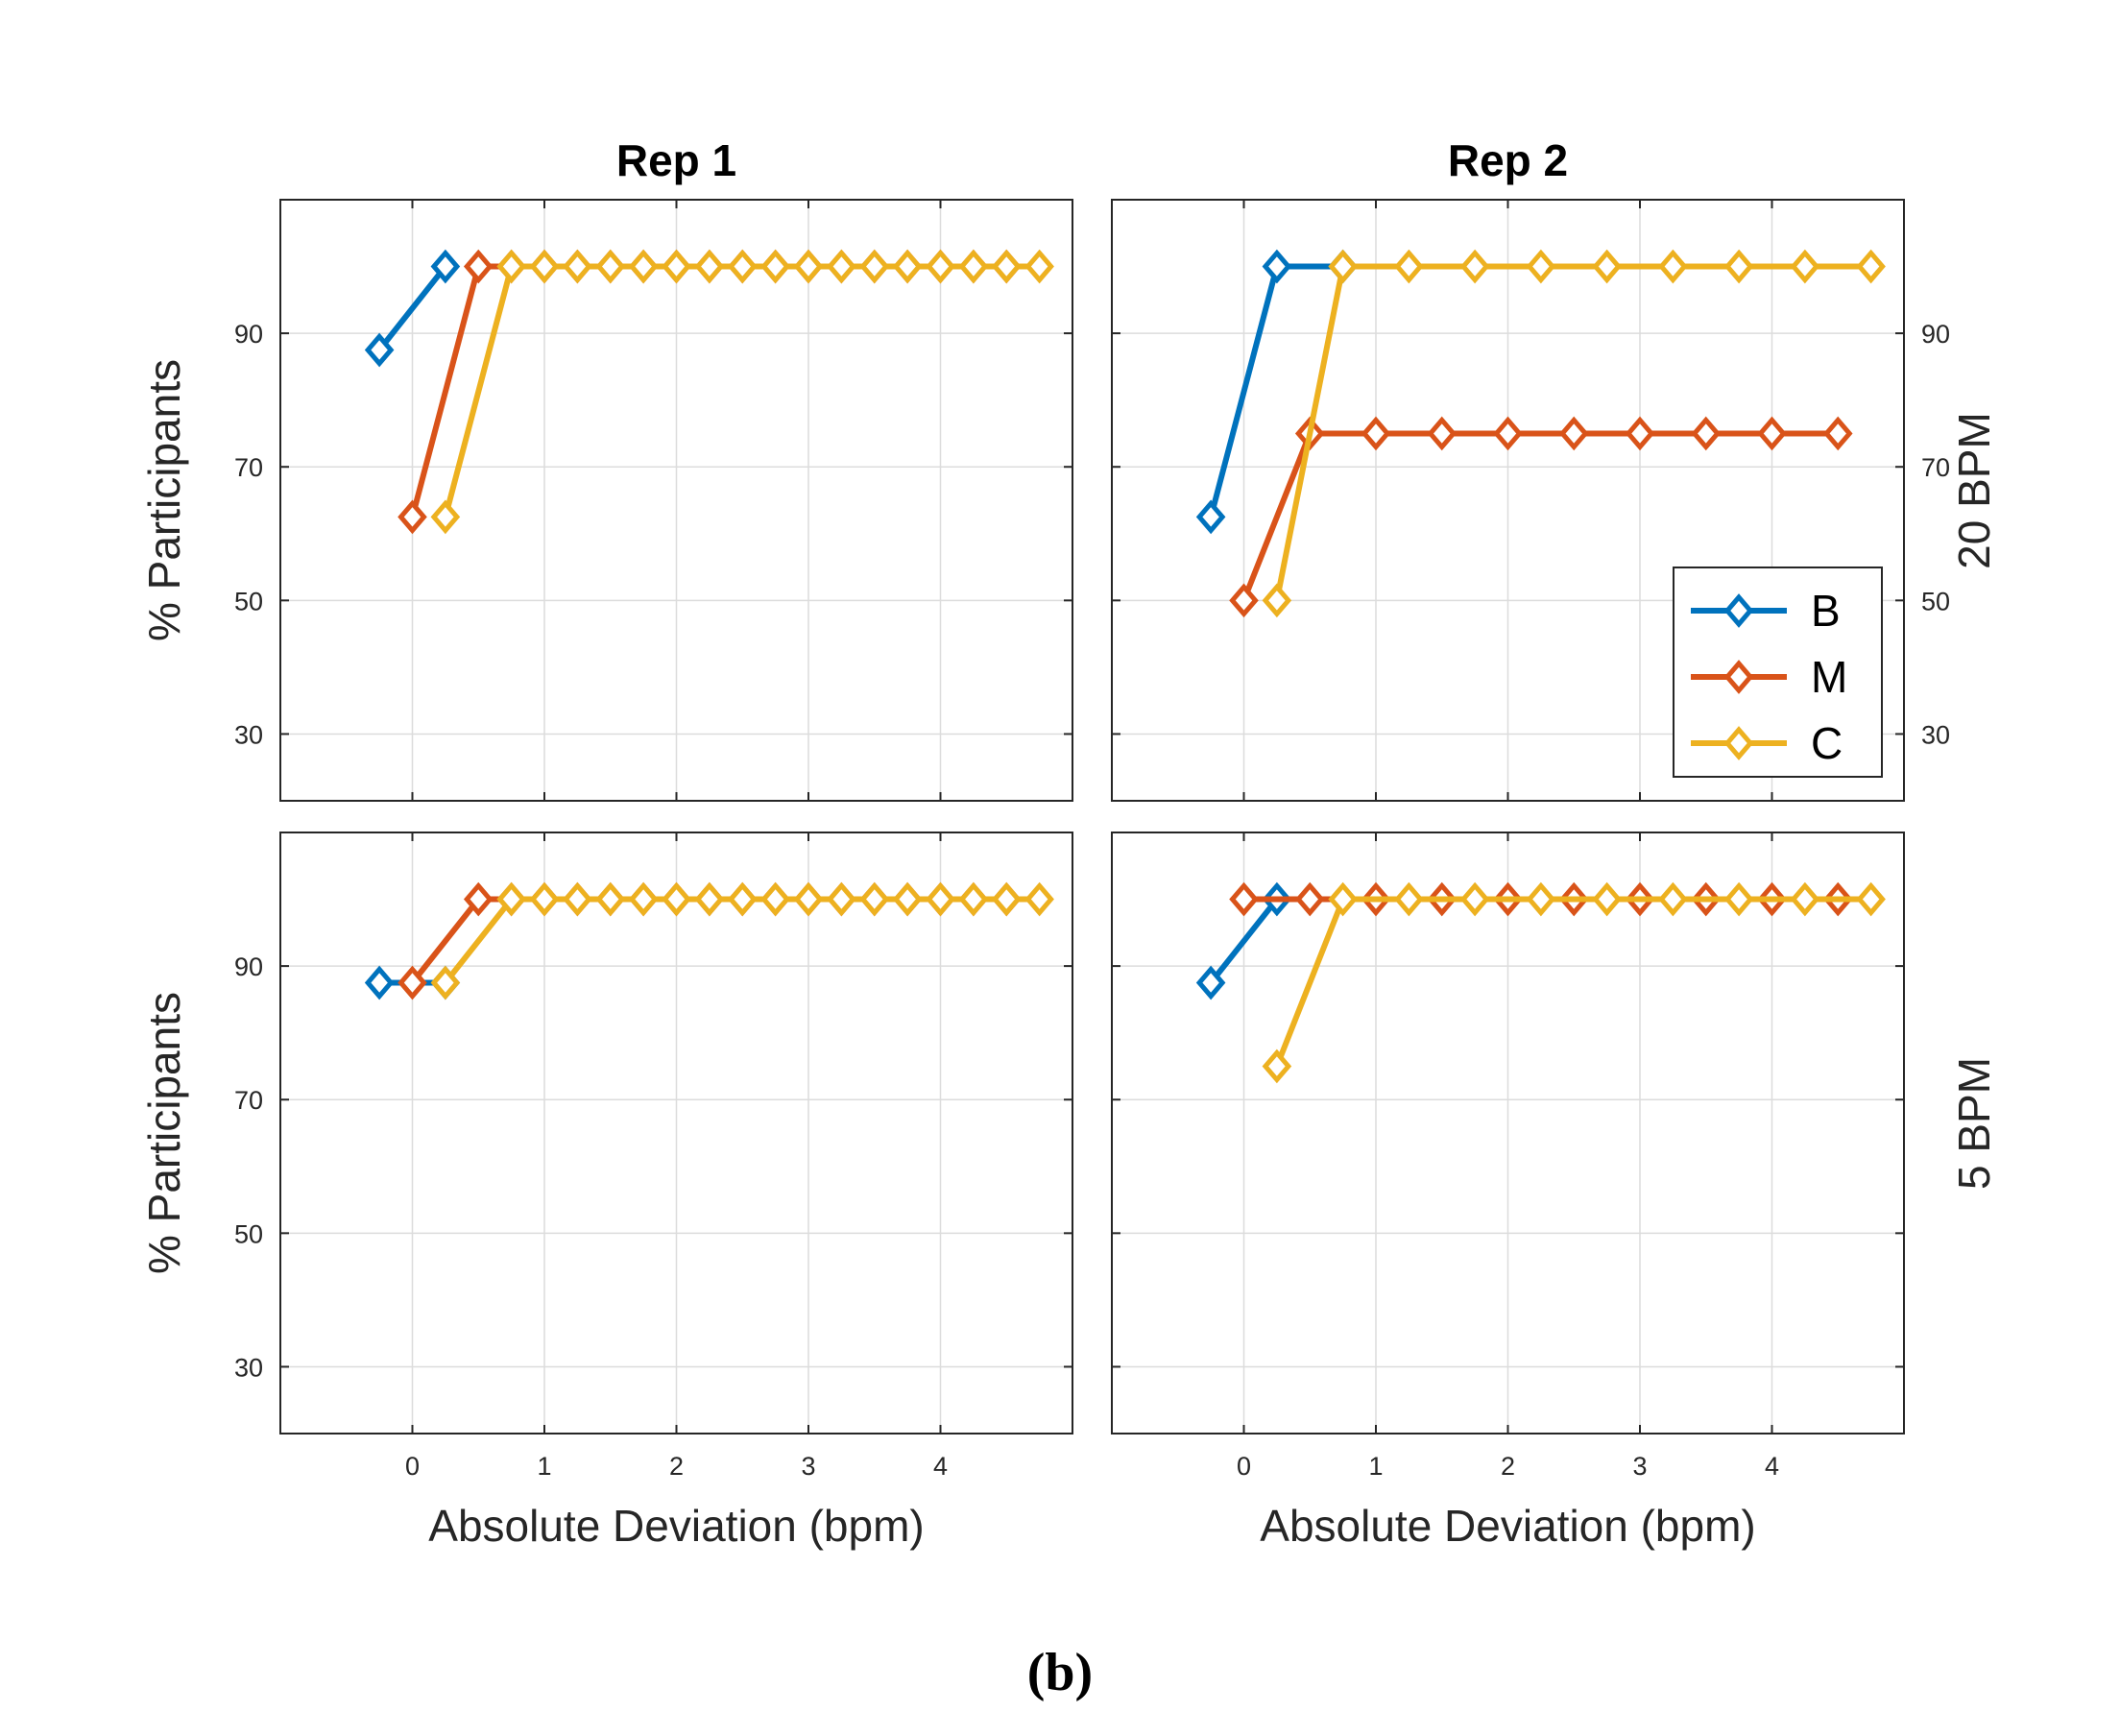 The width and height of the screenshot is (2120, 1736). I want to click on series-M, so click(1541, 517).